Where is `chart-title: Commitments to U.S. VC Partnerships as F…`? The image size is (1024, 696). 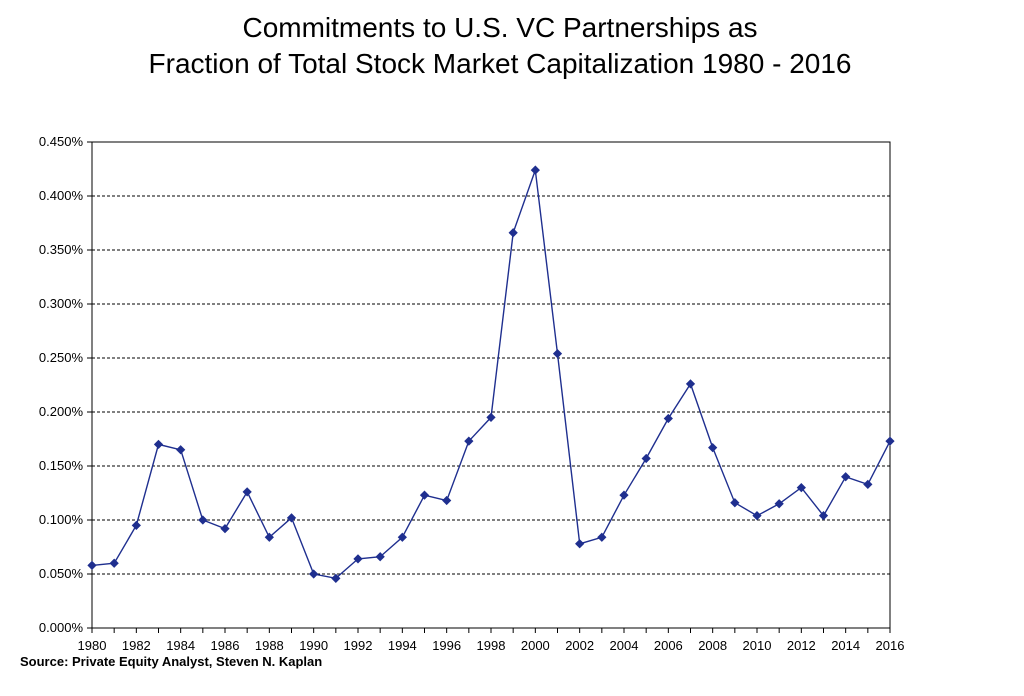 chart-title: Commitments to U.S. VC Partnerships as F… is located at coordinates (500, 46).